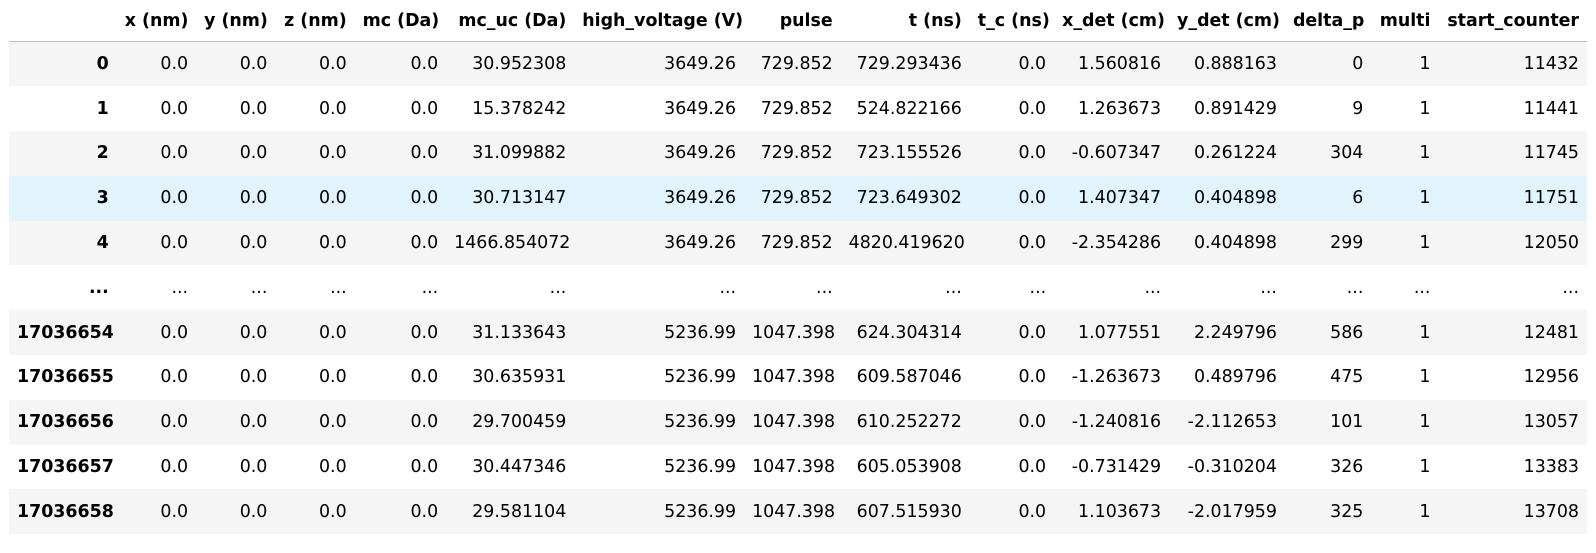 Image resolution: width=1596 pixels, height=553 pixels. What do you see at coordinates (1358, 198) in the screenshot?
I see `table-cell: 6` at bounding box center [1358, 198].